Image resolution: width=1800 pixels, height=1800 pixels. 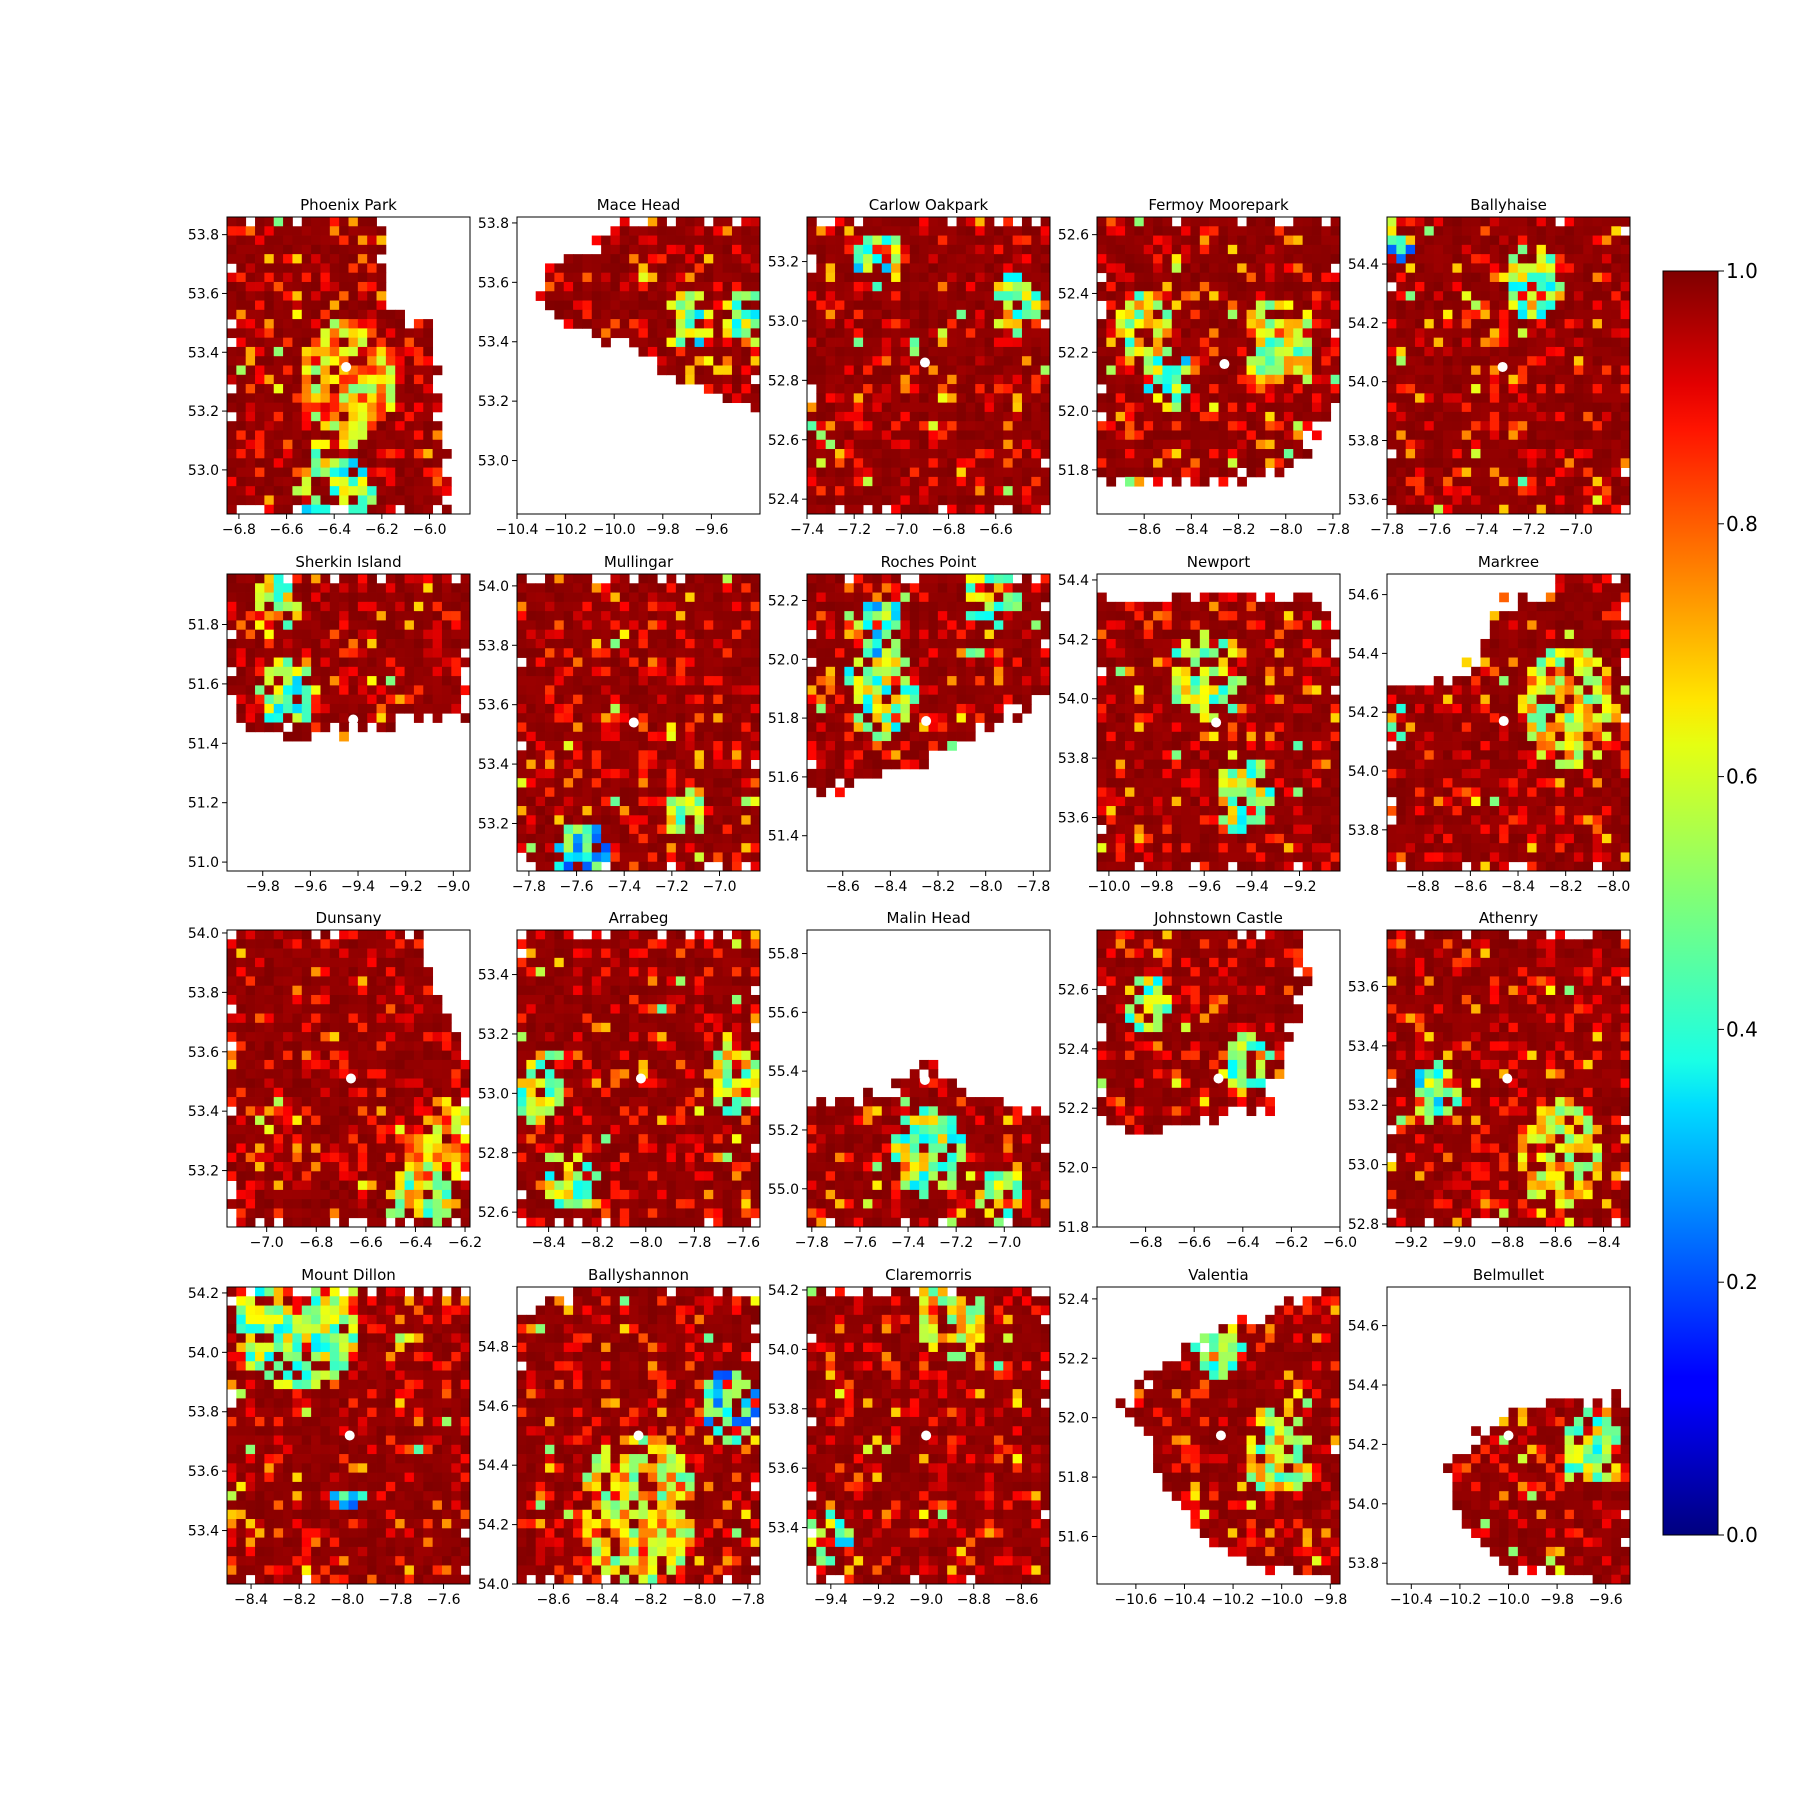 What do you see at coordinates (339, 366) in the screenshot?
I see `heatmap-cells` at bounding box center [339, 366].